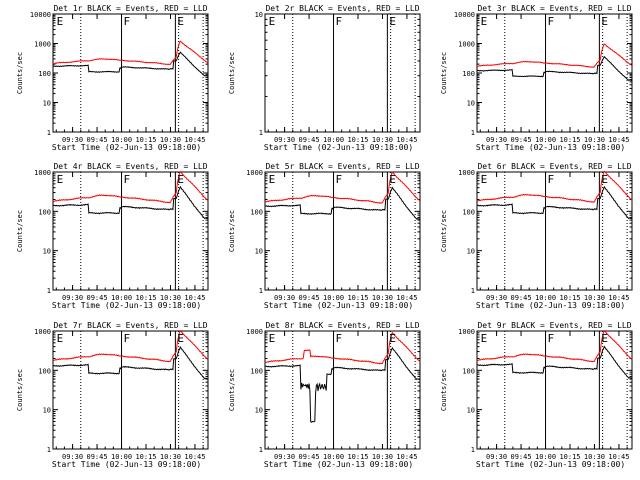 The image size is (640, 480). What do you see at coordinates (554, 166) in the screenshot?
I see `panel-title: Det 6r BLACK = Events, RED = LLD` at bounding box center [554, 166].